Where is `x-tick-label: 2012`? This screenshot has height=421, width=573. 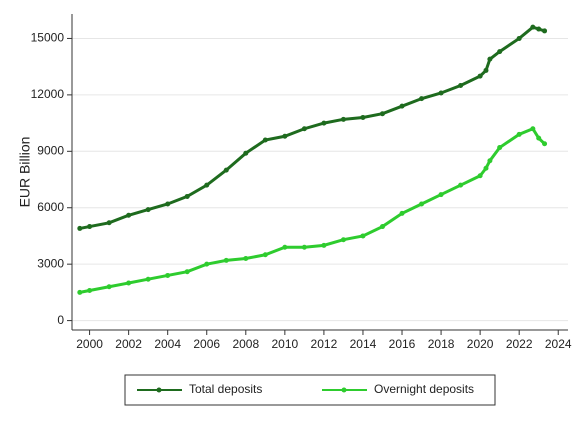
x-tick-label: 2012 is located at coordinates (324, 344).